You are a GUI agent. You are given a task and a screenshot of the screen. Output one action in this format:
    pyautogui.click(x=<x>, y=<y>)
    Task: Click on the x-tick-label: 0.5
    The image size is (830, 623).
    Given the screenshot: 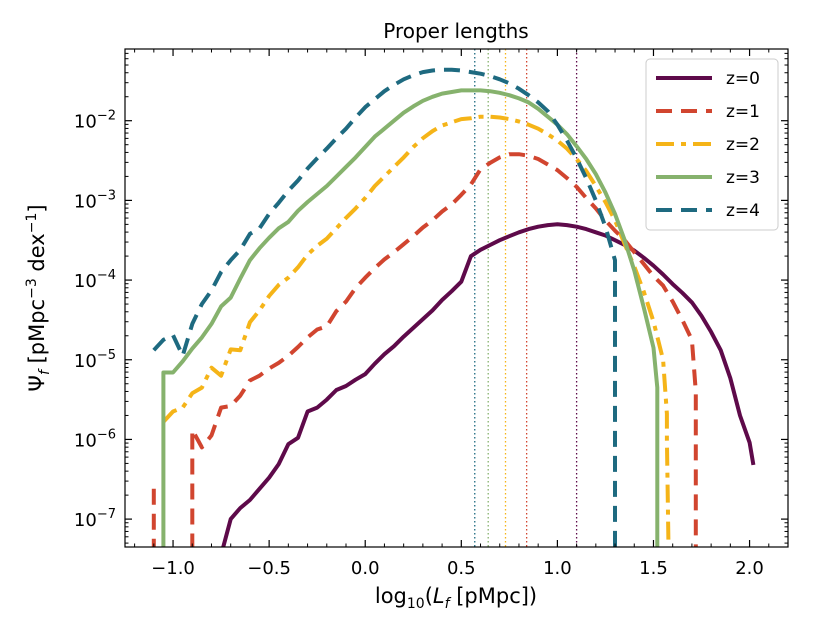 What is the action you would take?
    pyautogui.click(x=461, y=568)
    